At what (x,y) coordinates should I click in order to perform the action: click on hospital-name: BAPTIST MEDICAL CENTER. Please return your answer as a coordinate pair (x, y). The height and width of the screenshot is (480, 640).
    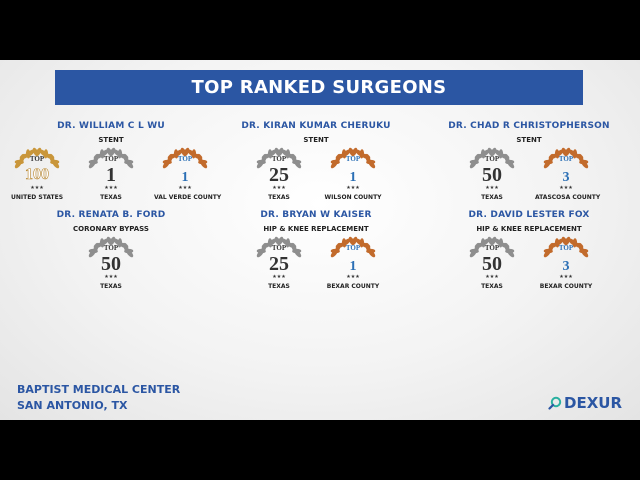
    Looking at the image, I should click on (99, 389).